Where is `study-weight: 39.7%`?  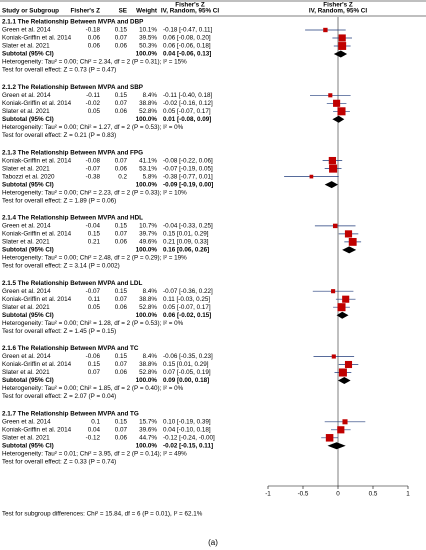
study-weight: 39.7% is located at coordinates (148, 234).